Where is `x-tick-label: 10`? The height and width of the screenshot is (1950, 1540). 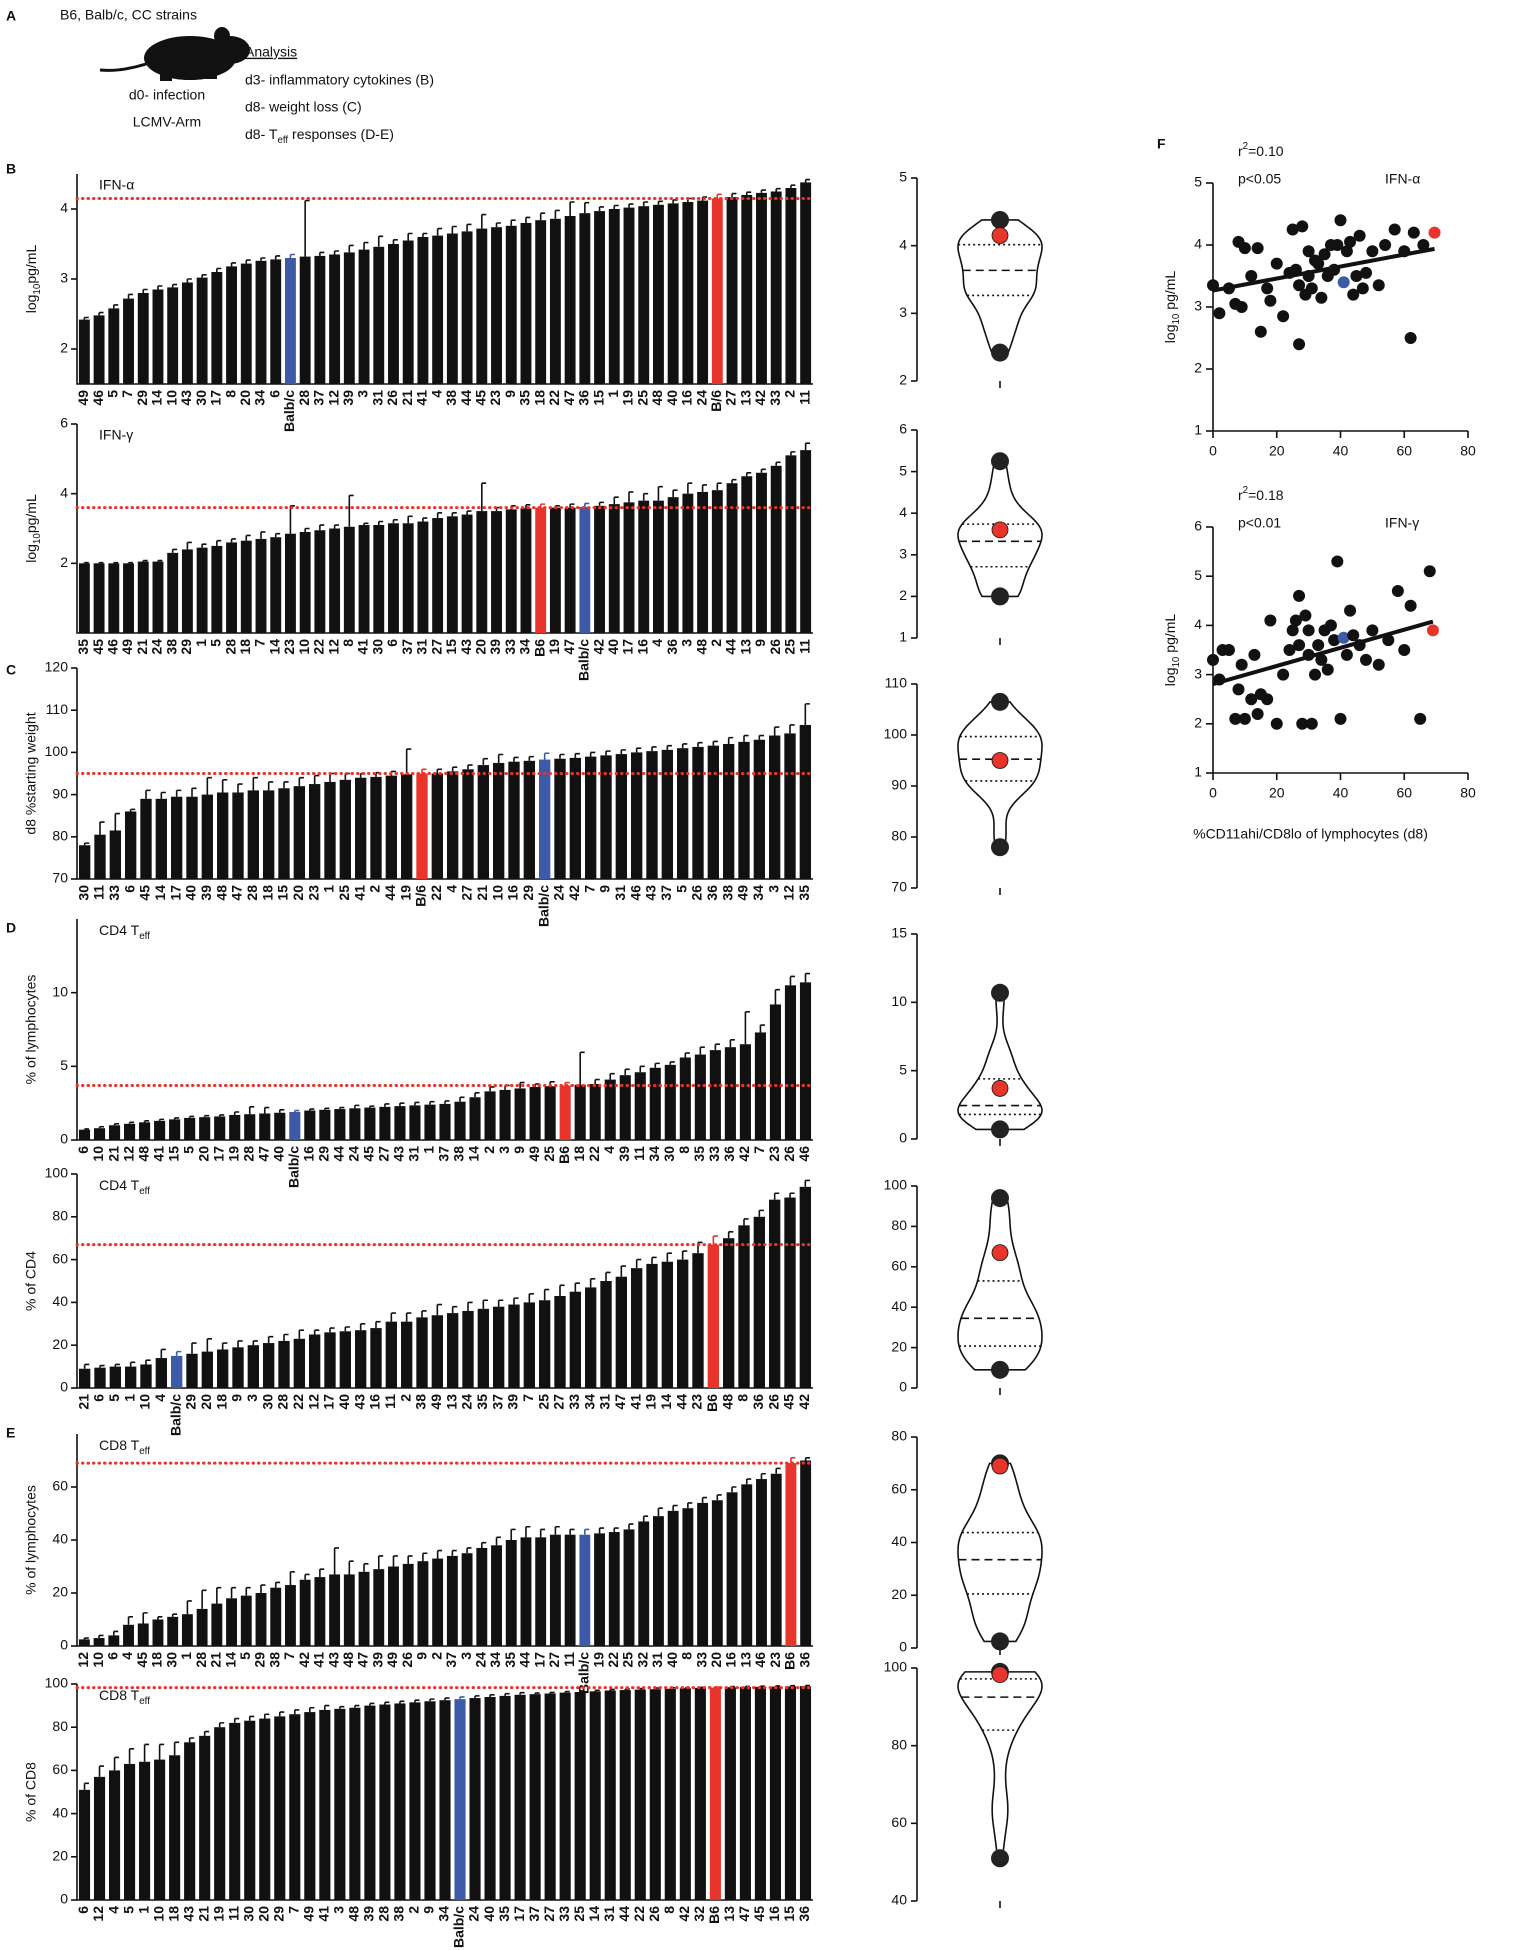
x-tick-label: 10 is located at coordinates (145, 1402).